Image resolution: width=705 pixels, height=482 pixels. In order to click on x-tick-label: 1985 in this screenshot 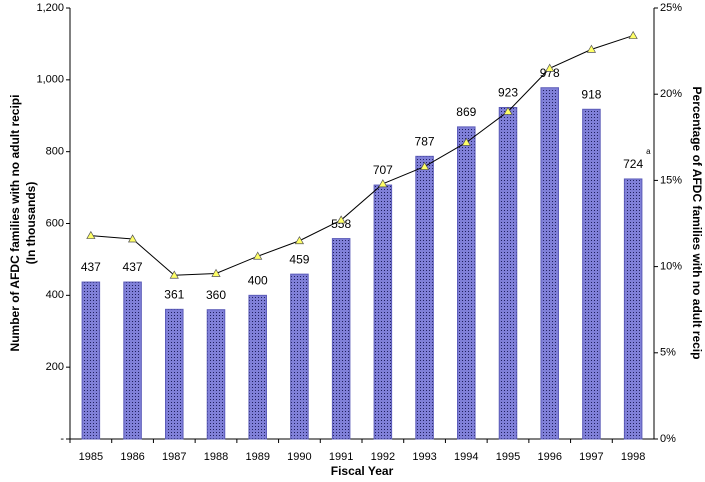, I will do `click(91, 457)`.